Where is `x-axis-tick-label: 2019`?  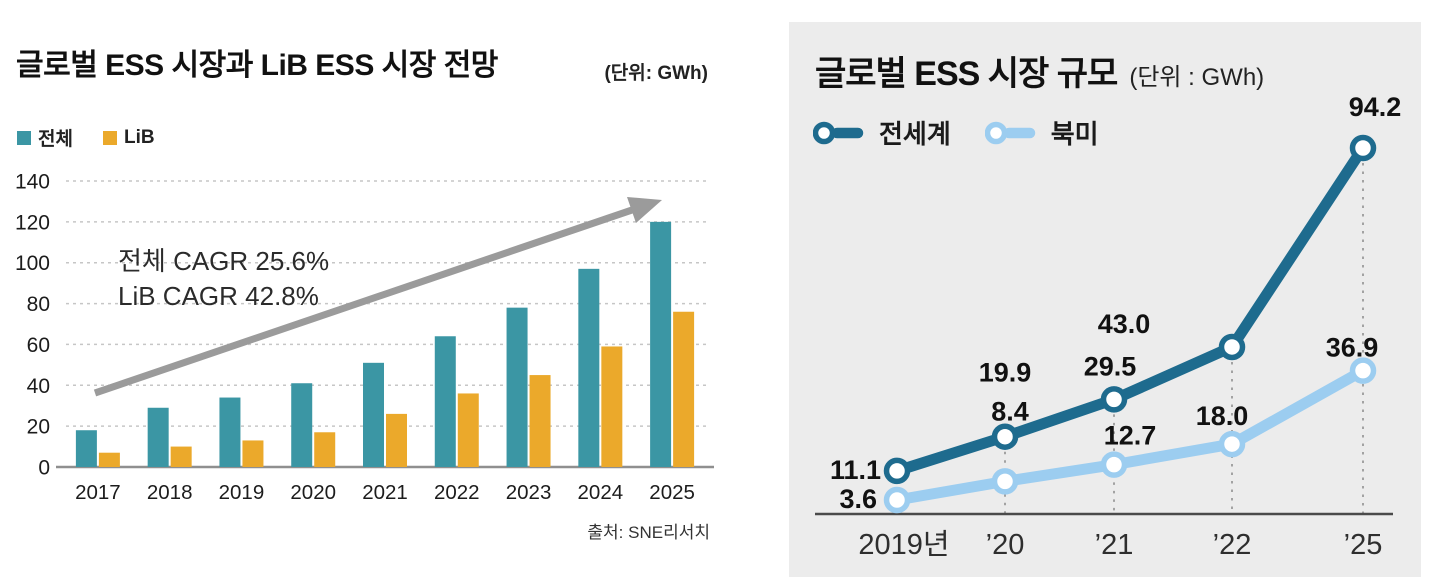 x-axis-tick-label: 2019 is located at coordinates (242, 492).